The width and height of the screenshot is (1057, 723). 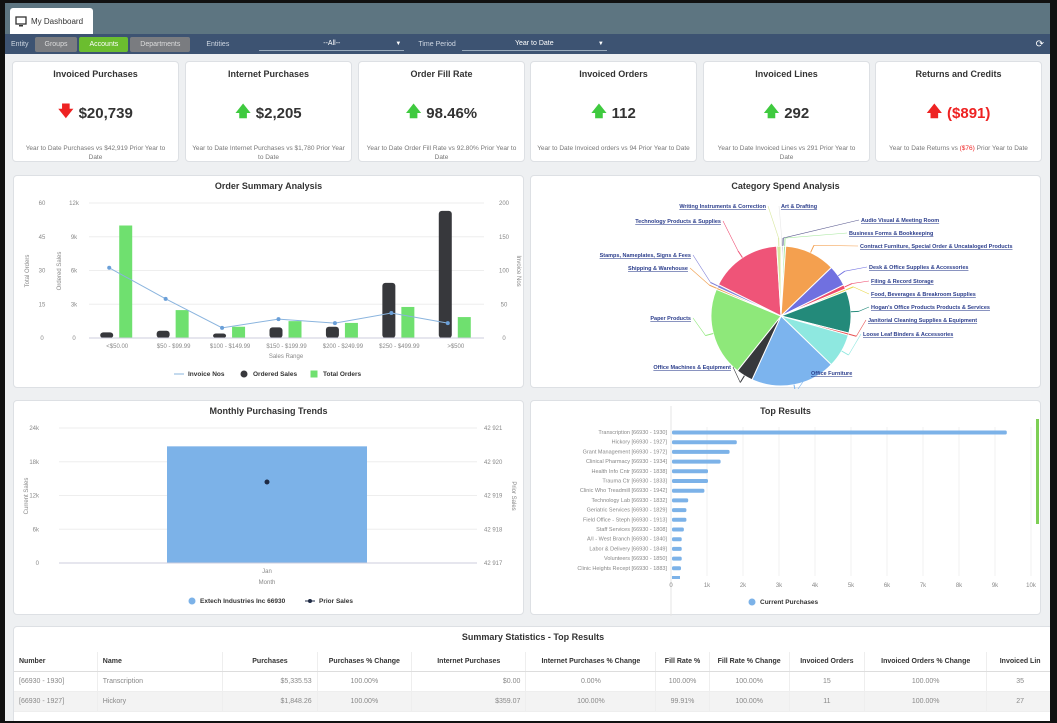 What do you see at coordinates (629, 501) in the screenshot?
I see `bar-label: Technology Lab [66930 - 1832]` at bounding box center [629, 501].